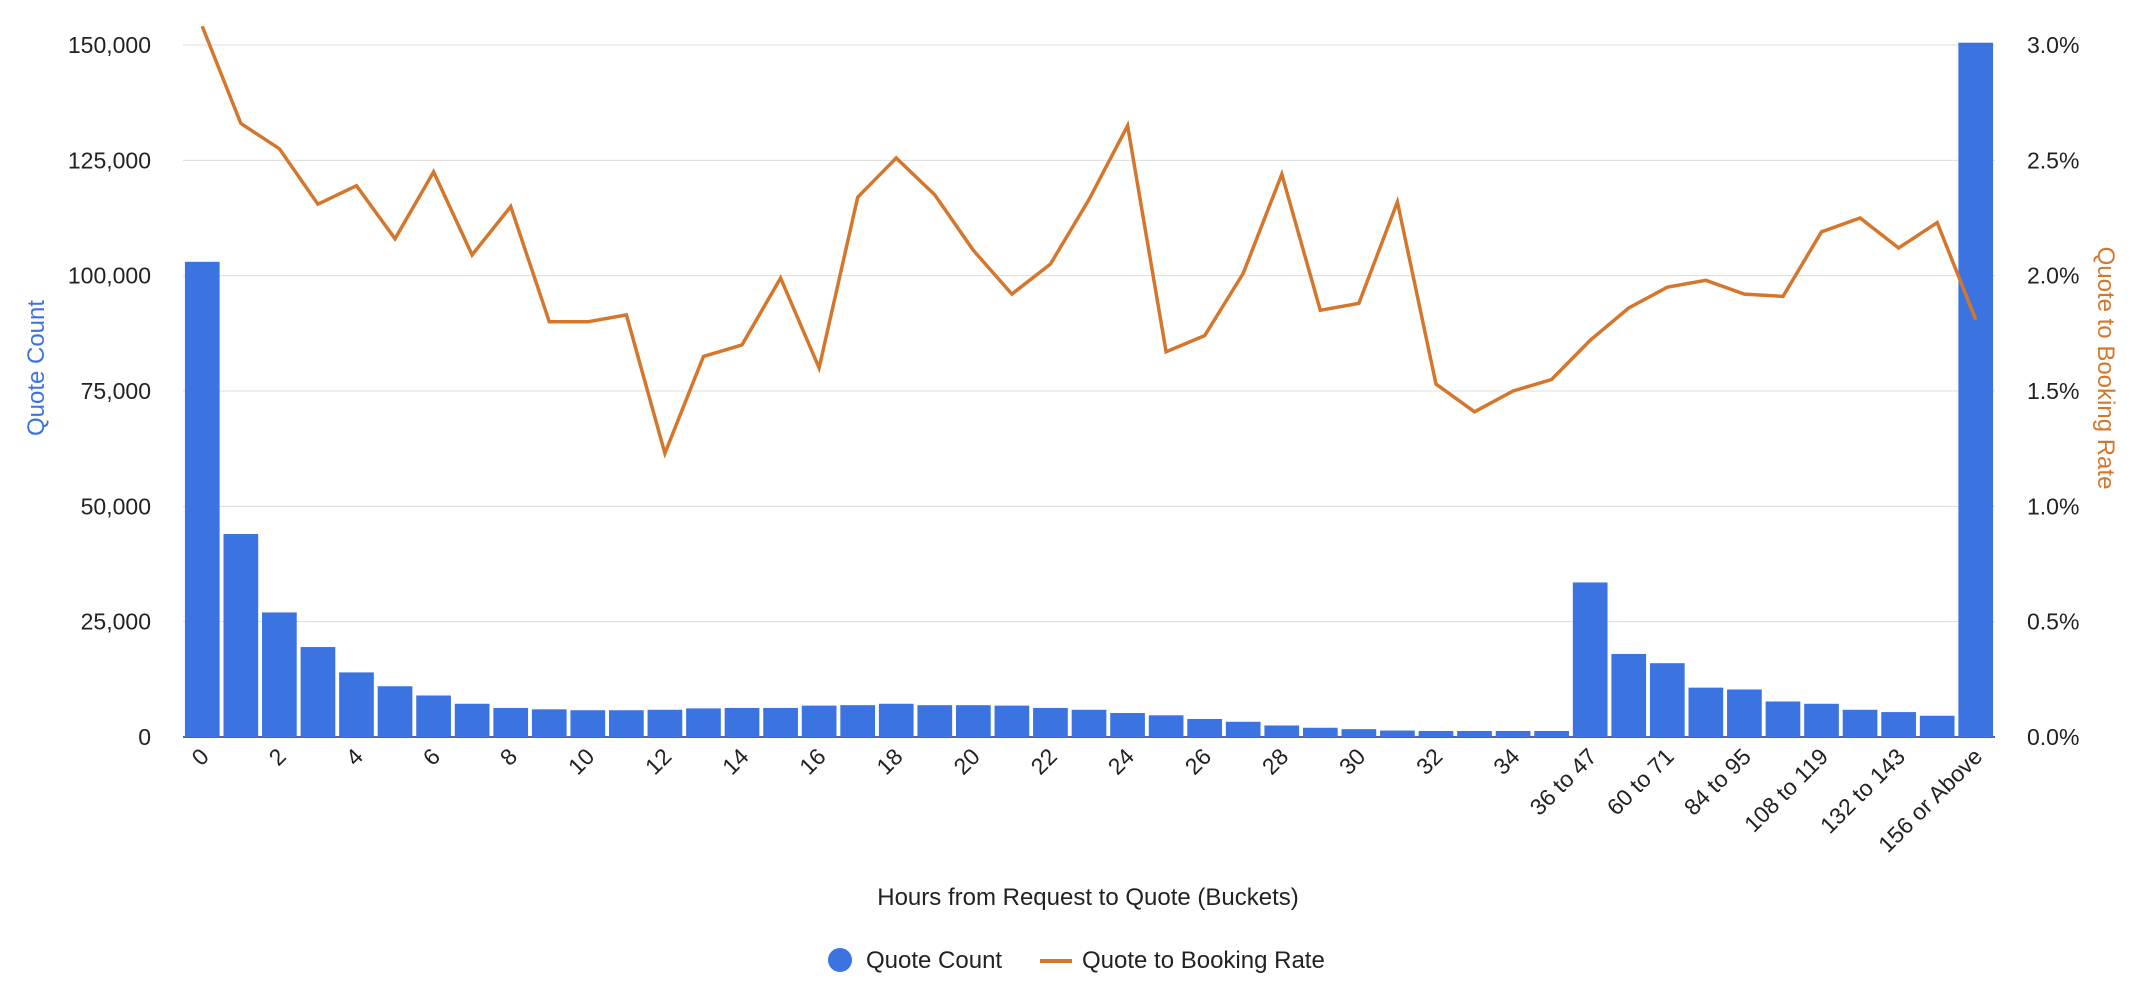  I want to click on right-y-axis-title: Quote to Booking Rate, so click(2105, 368).